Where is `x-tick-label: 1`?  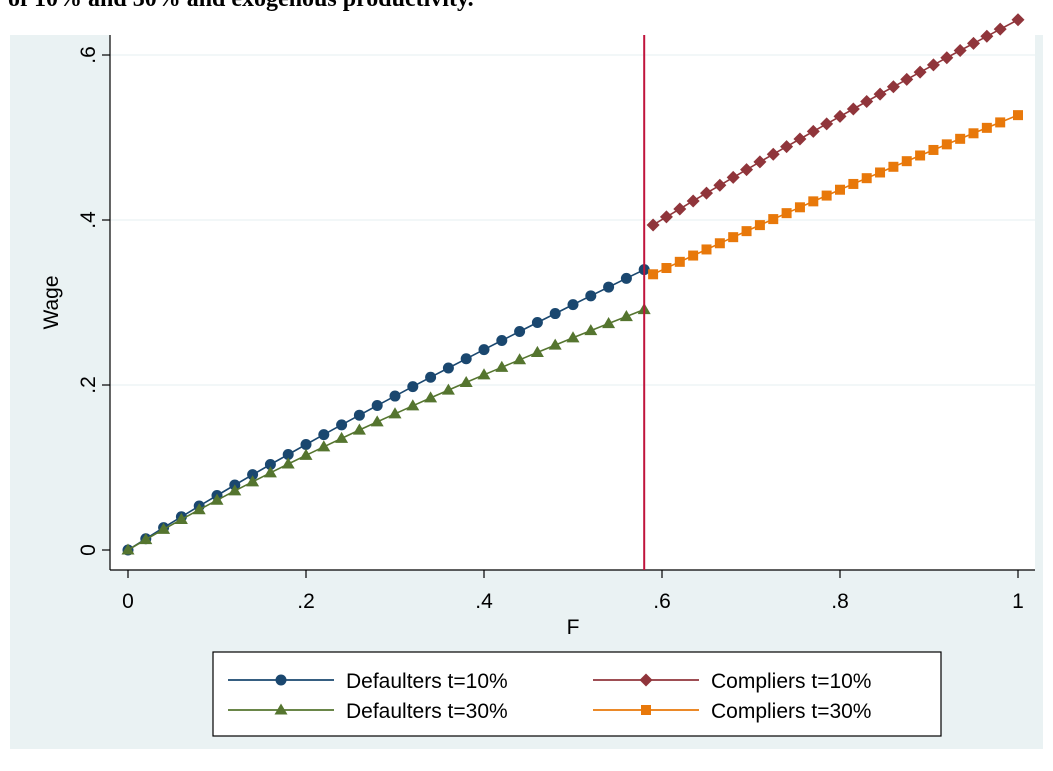 x-tick-label: 1 is located at coordinates (1018, 601).